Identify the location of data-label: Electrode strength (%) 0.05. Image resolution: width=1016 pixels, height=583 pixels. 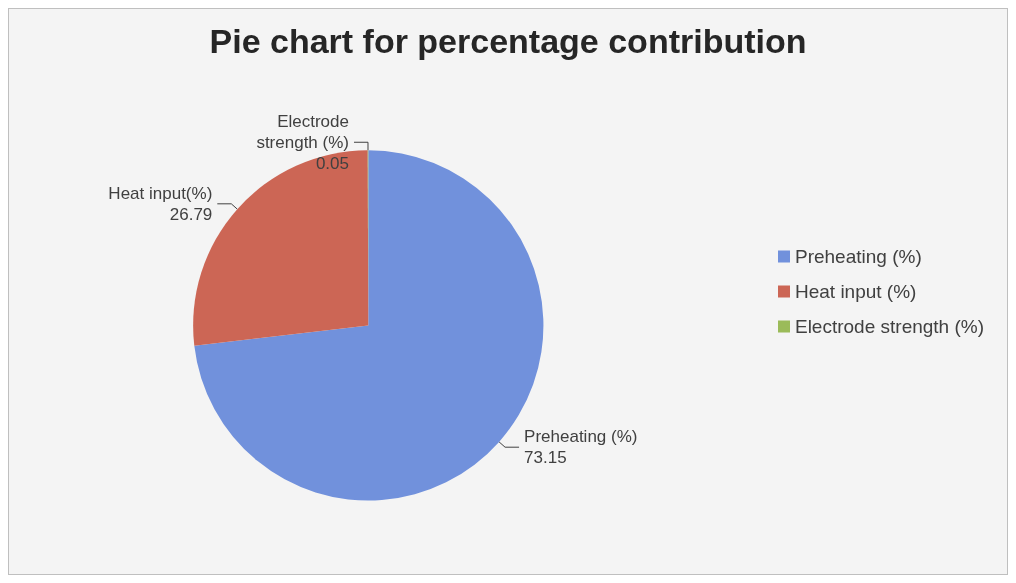
(302, 142).